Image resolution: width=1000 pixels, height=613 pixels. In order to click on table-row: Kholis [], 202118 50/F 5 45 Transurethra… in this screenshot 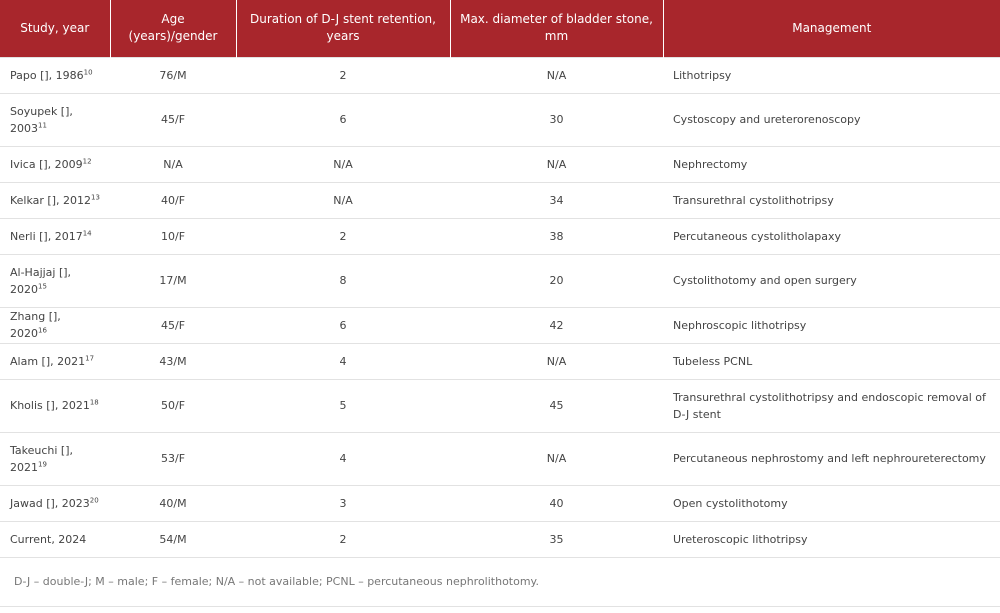, I will do `click(500, 405)`.